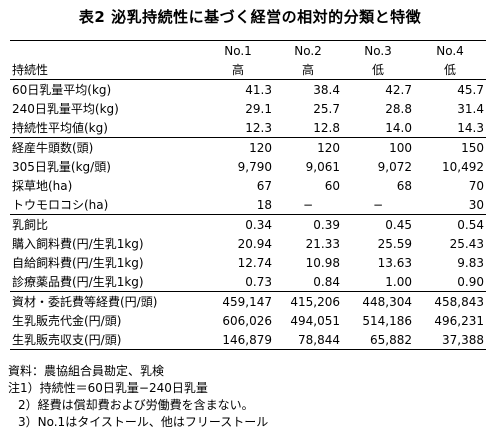 This screenshot has height=434, width=500. Describe the element at coordinates (238, 340) in the screenshot. I see `cell: 146,879` at that location.